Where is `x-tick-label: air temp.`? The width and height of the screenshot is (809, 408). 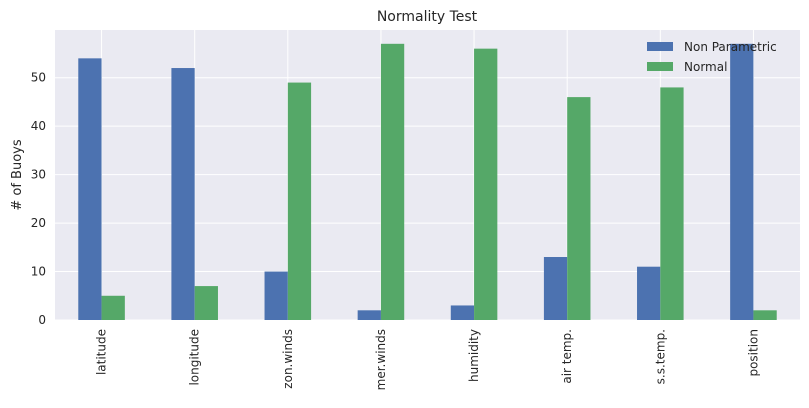 x-tick-label: air temp. is located at coordinates (567, 356).